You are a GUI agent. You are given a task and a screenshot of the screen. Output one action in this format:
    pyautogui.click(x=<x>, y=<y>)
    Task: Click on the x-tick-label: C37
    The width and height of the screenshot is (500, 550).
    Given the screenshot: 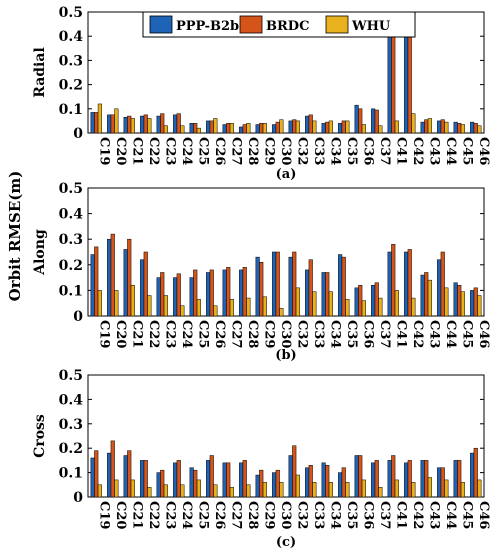 What is the action you would take?
    pyautogui.click(x=384, y=151)
    